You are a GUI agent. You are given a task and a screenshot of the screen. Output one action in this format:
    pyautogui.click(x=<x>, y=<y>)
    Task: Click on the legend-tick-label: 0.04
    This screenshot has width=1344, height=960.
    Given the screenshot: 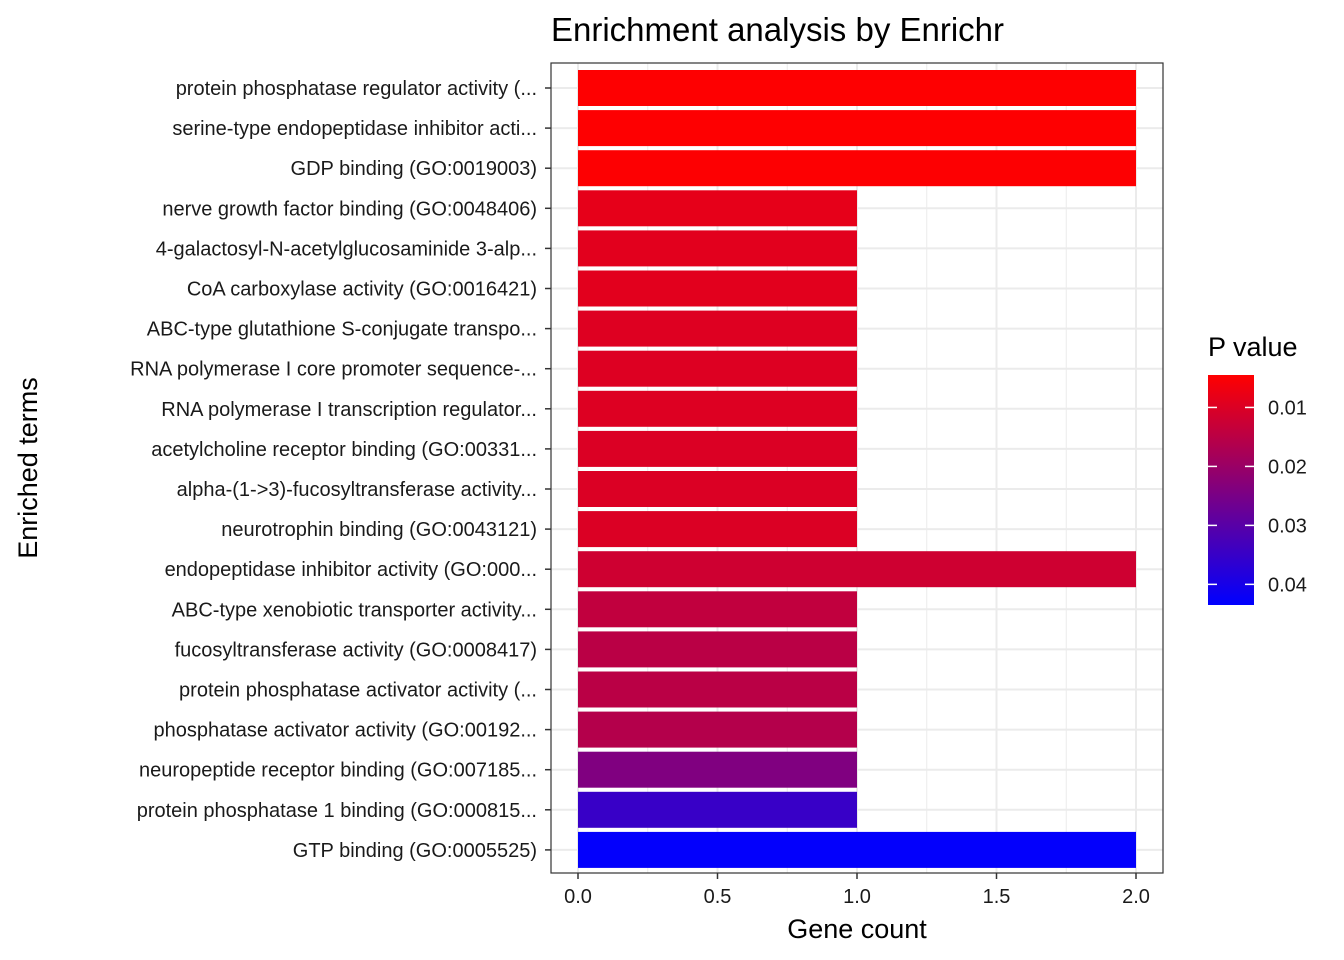 What is the action you would take?
    pyautogui.click(x=1287, y=585)
    